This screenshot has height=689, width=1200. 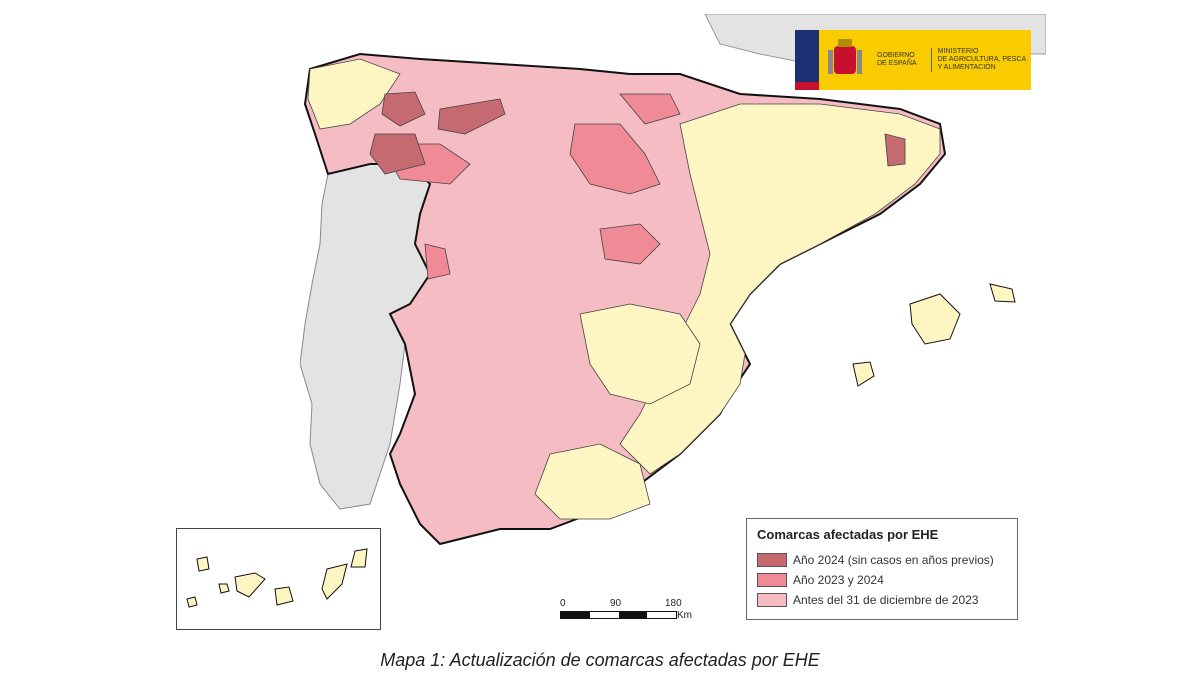 I want to click on logo-gobierno: GOBIERNO DE ESPAÑA, so click(x=897, y=59).